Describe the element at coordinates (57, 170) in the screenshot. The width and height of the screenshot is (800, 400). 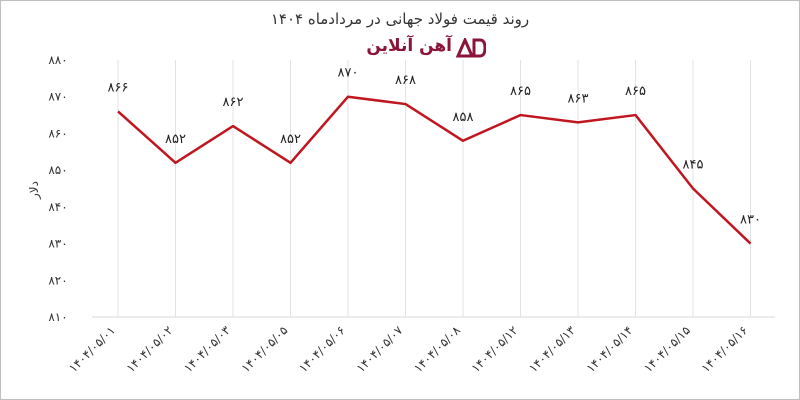
I see `y-tick-label: ۸۵۰` at that location.